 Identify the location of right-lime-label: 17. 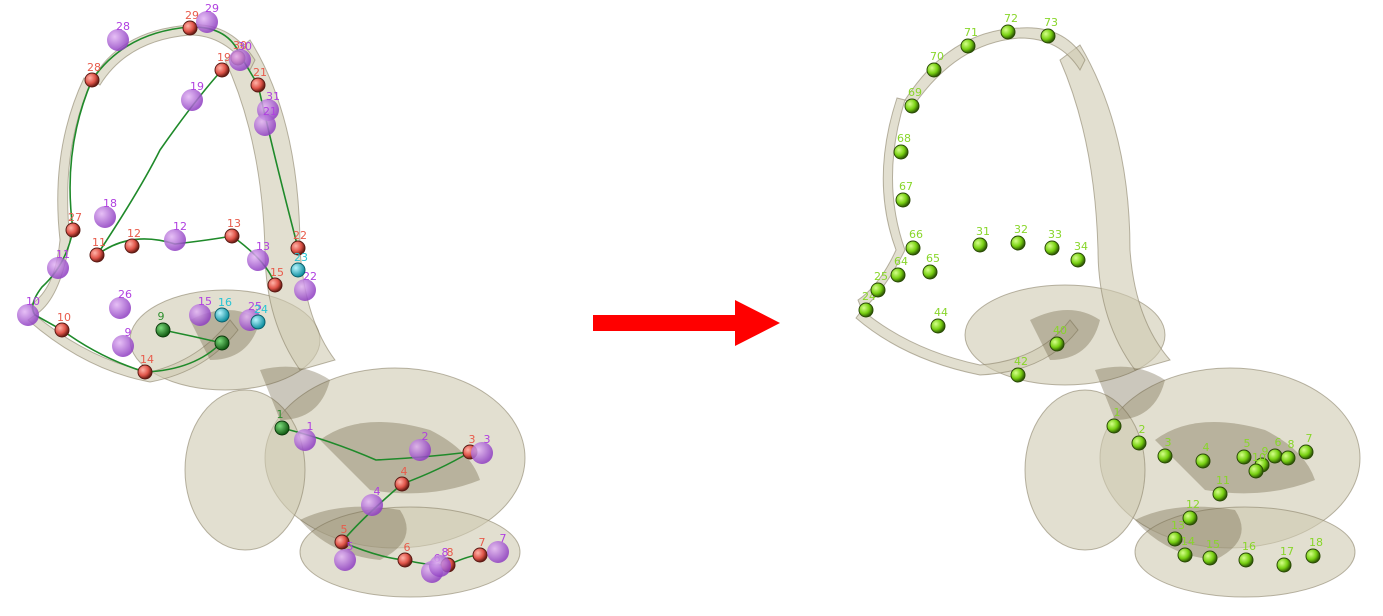
(1287, 551).